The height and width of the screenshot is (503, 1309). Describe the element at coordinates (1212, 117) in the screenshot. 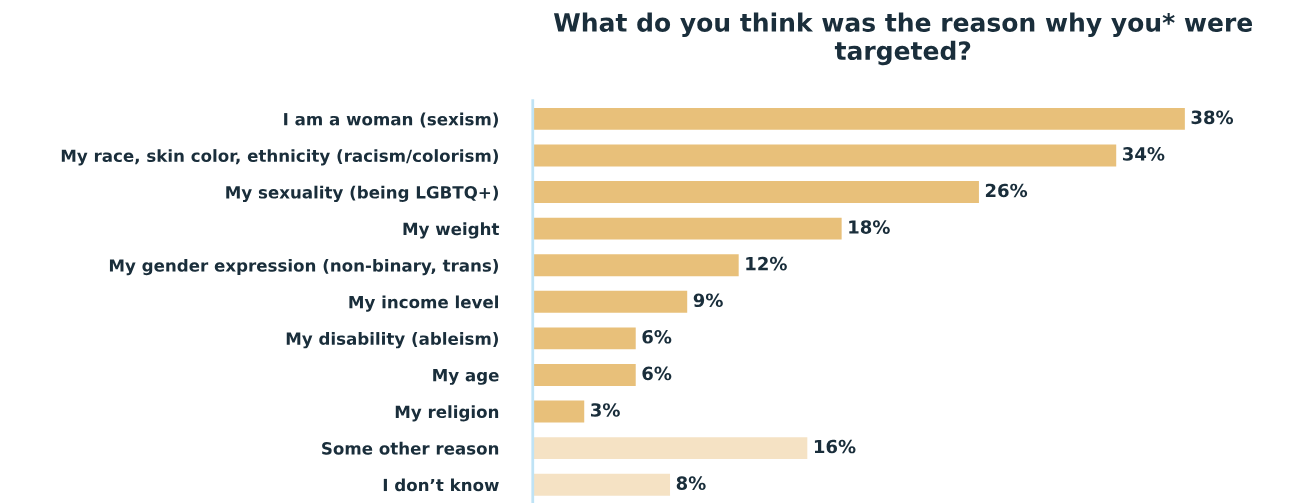

I see `data-label: 38%` at that location.